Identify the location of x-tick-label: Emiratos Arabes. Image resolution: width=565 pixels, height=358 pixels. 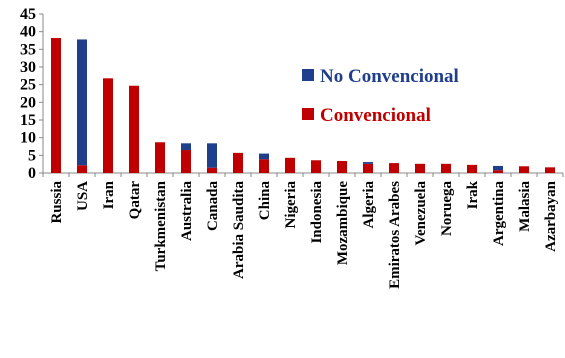
(395, 235).